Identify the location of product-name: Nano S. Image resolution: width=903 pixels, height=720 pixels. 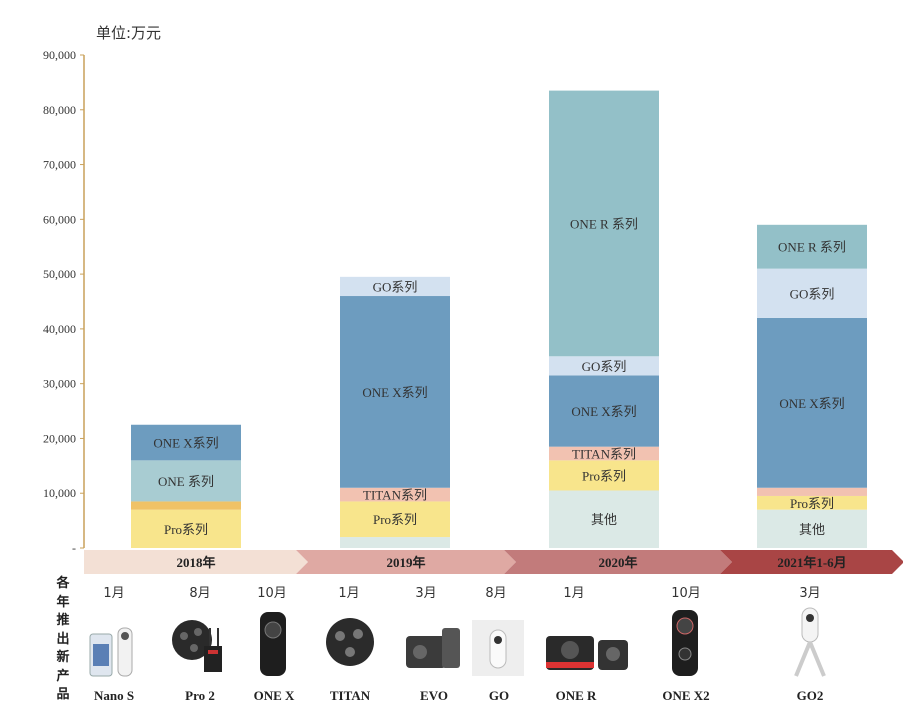
(114, 695).